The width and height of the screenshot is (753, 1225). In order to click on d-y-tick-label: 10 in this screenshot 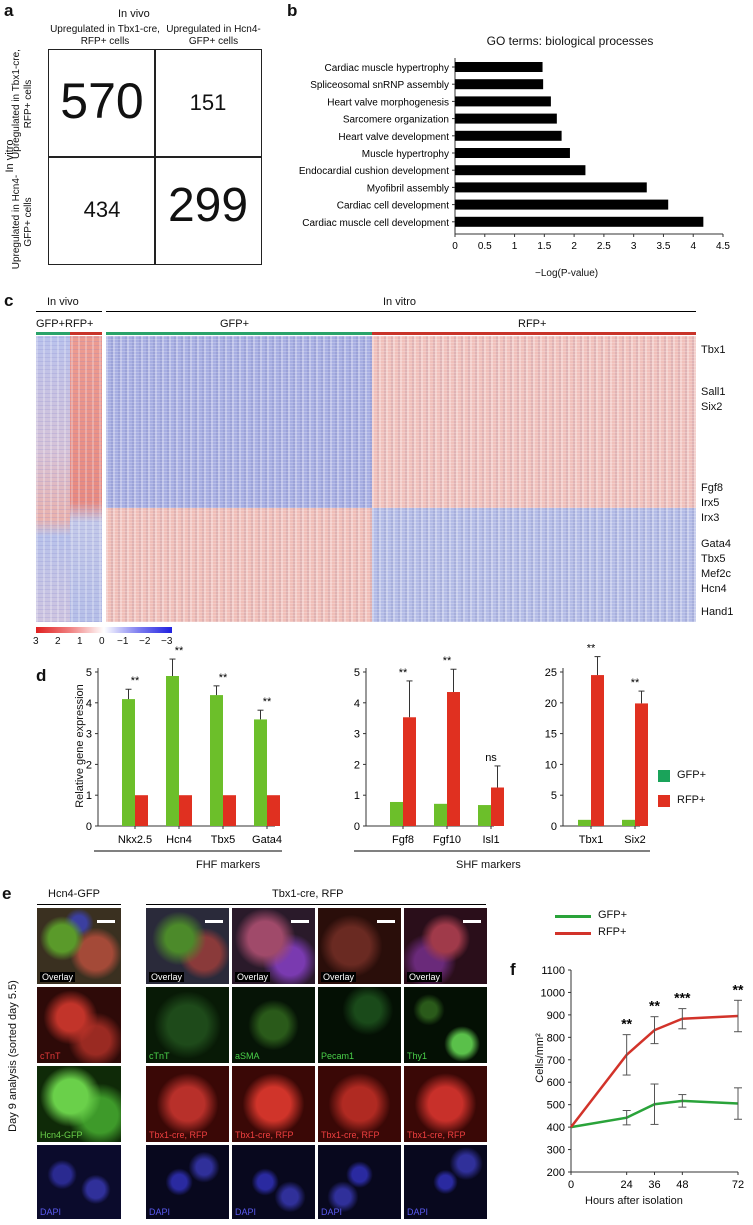, I will do `click(551, 765)`.